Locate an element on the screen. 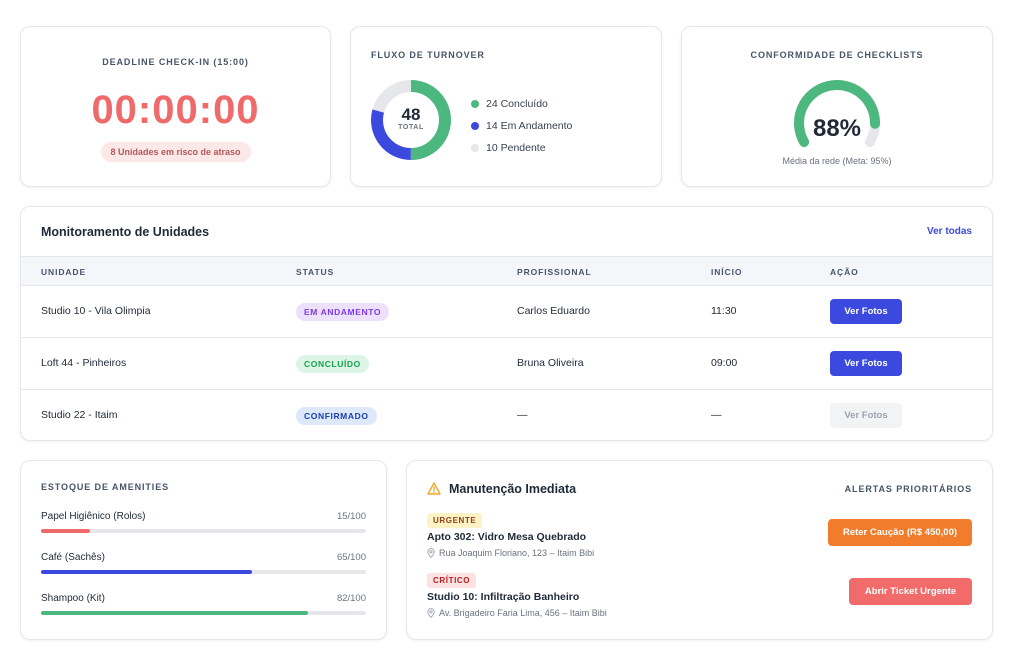 This screenshot has height=666, width=1017. start-time: — is located at coordinates (716, 415).